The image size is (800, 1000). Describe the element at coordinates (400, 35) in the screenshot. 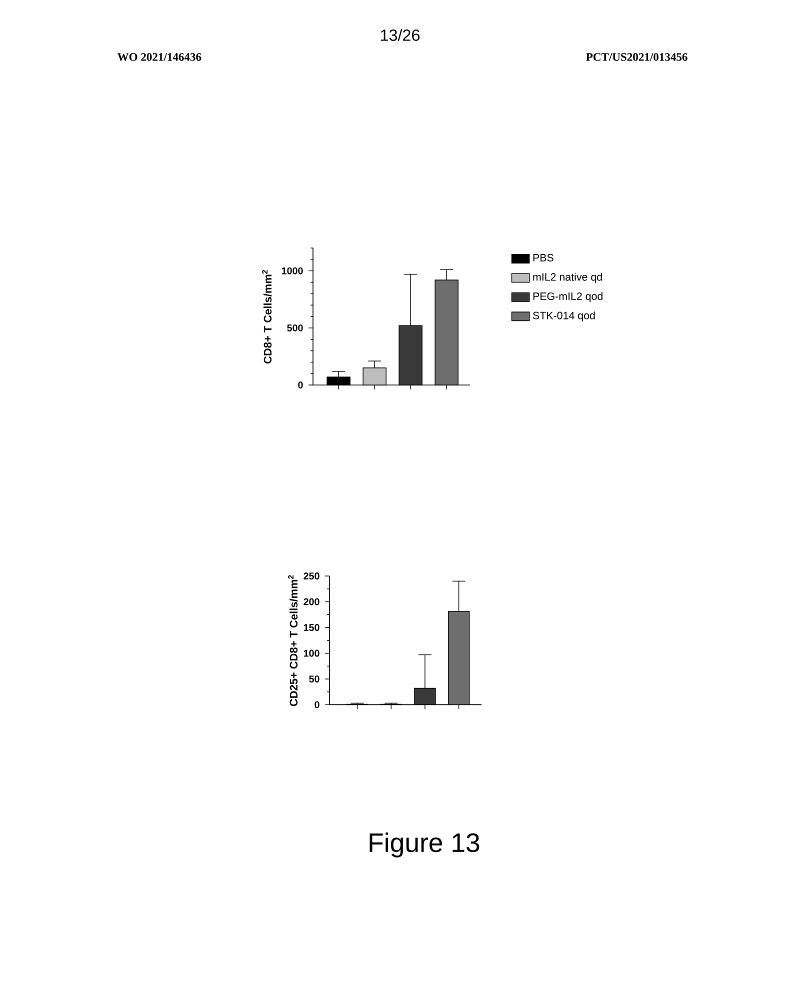

I see `text: 13/26` at that location.